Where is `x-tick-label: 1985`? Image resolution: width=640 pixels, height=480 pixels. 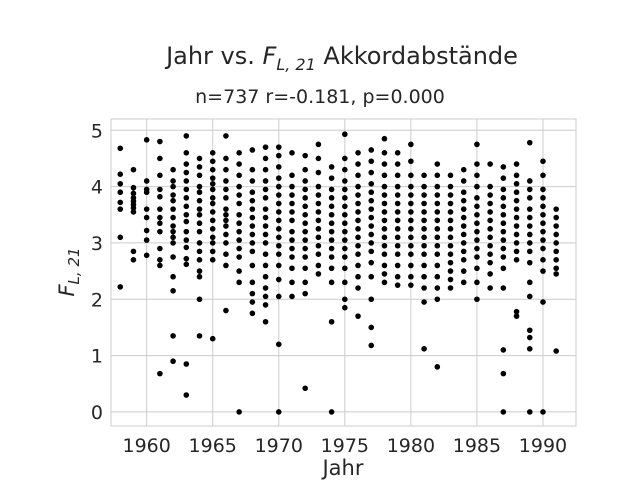 x-tick-label: 1985 is located at coordinates (477, 446).